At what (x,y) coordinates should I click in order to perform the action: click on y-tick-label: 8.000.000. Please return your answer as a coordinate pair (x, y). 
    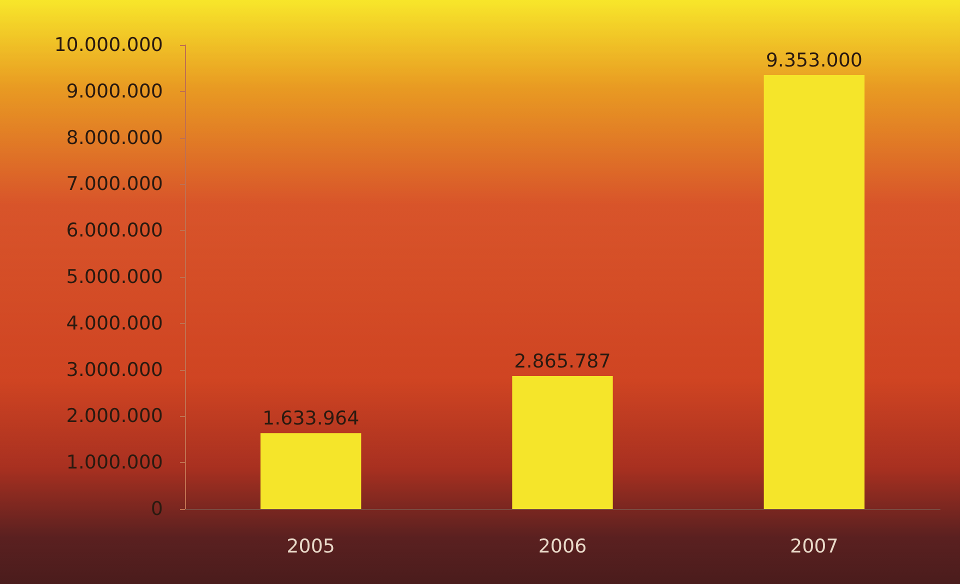
    Looking at the image, I should click on (114, 137).